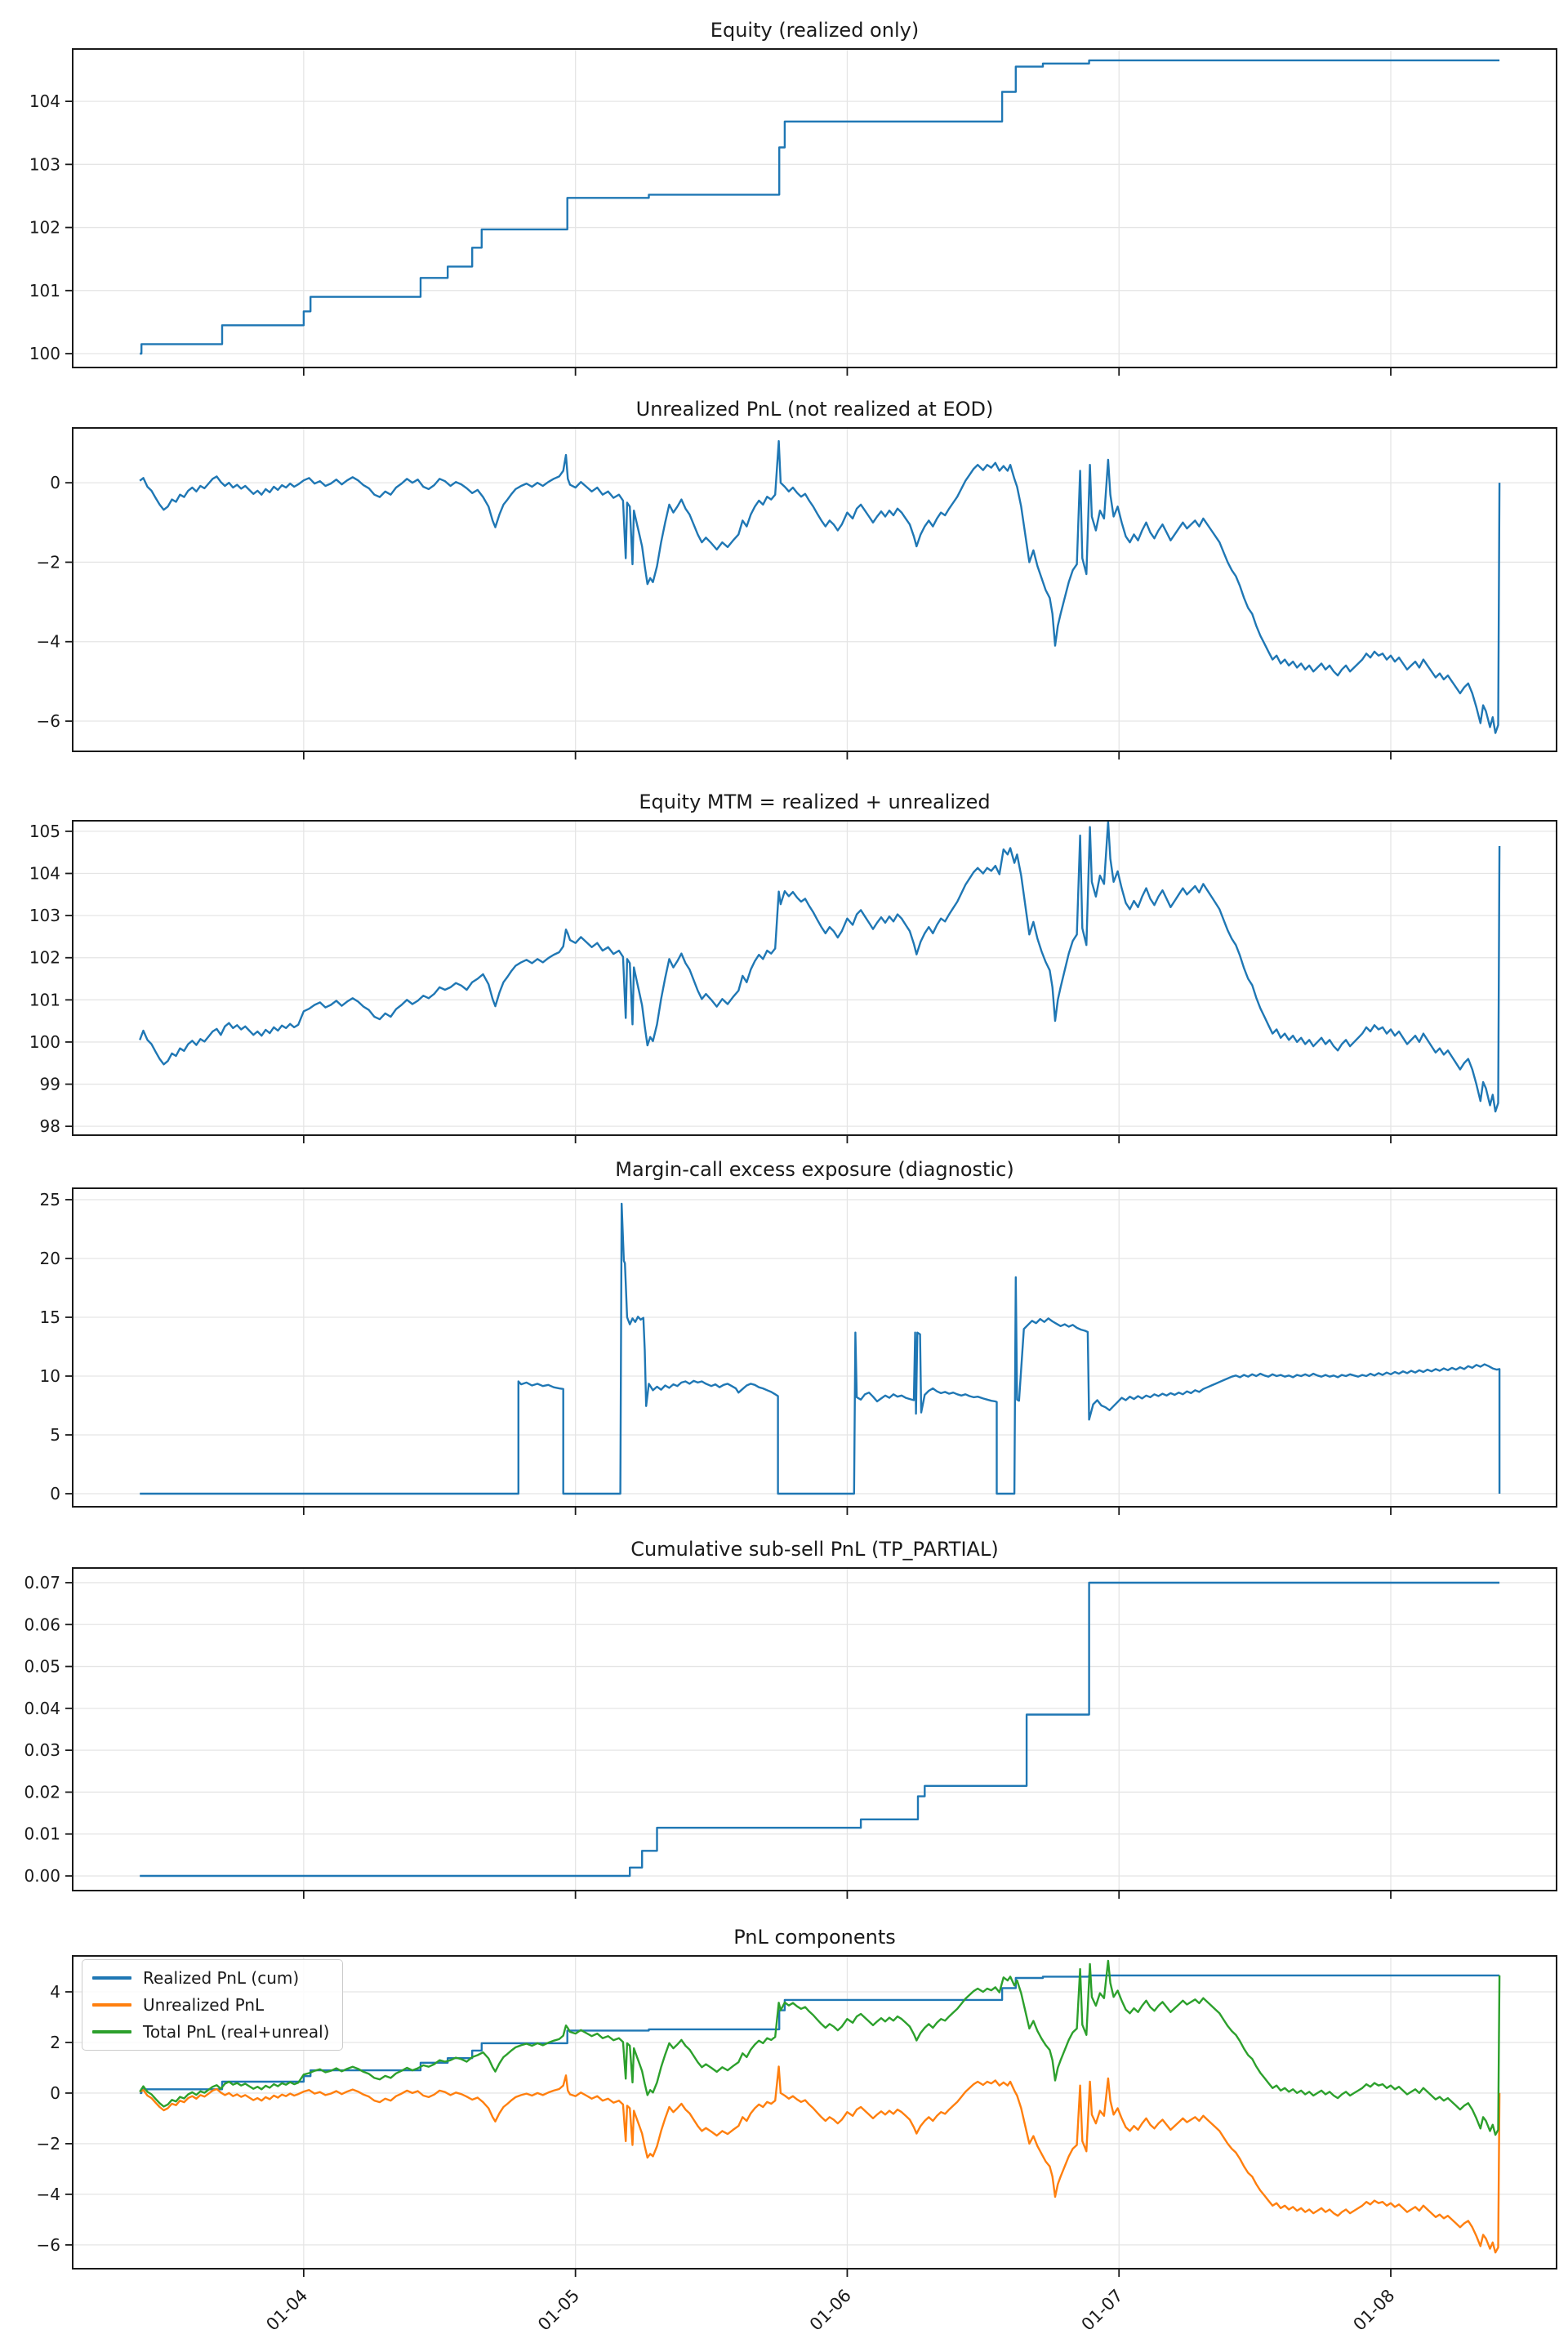  I want to click on total-pnl-line, so click(820, 2048).